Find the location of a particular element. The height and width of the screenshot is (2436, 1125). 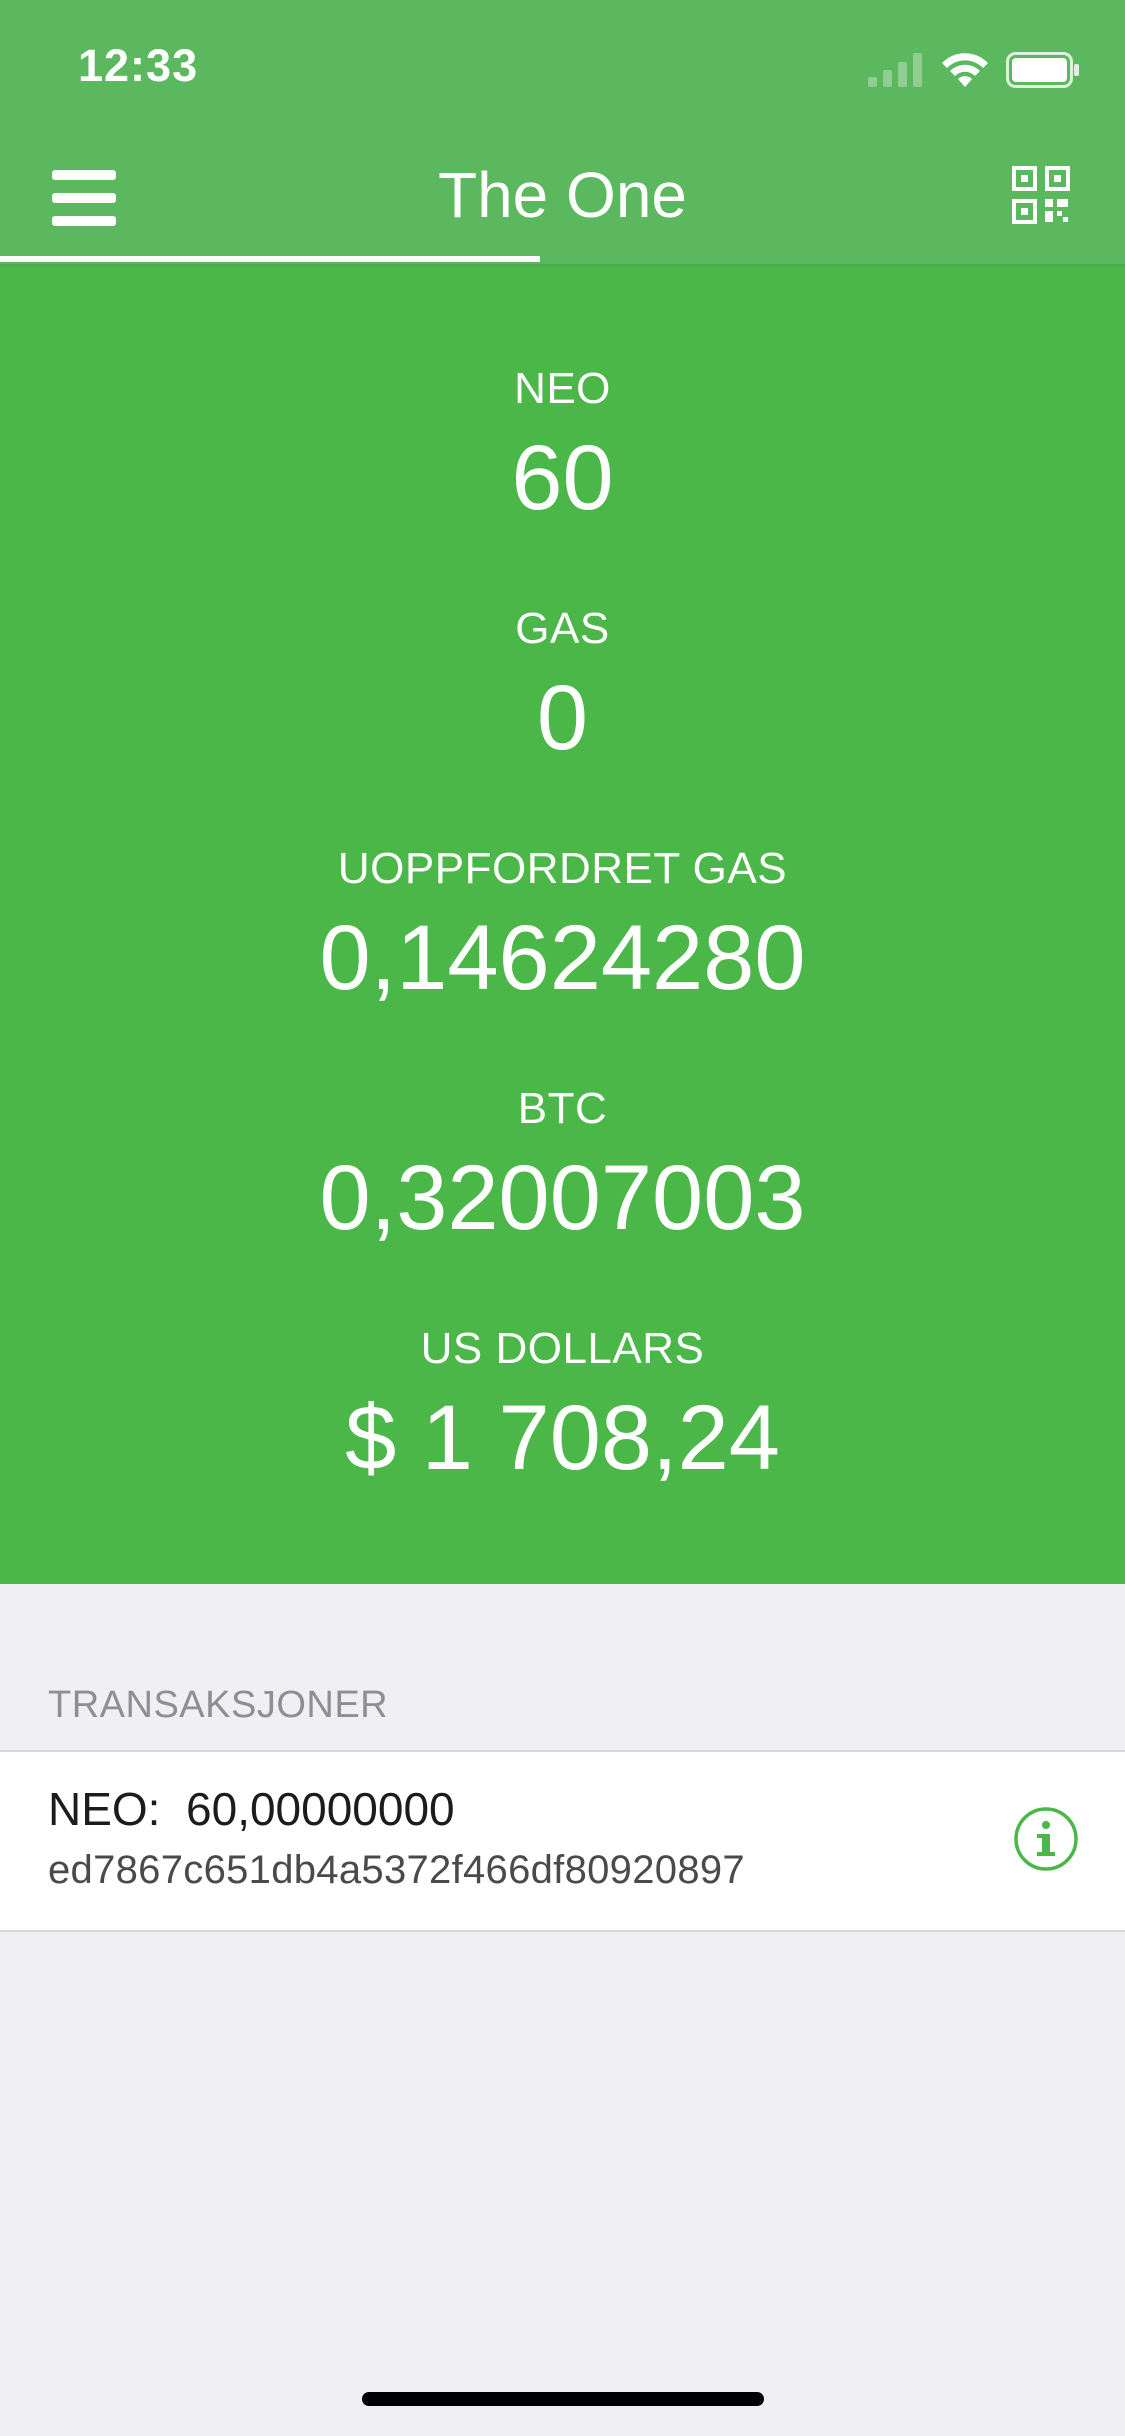

transaction-amount-value: 60,00000000 is located at coordinates (320, 1809).